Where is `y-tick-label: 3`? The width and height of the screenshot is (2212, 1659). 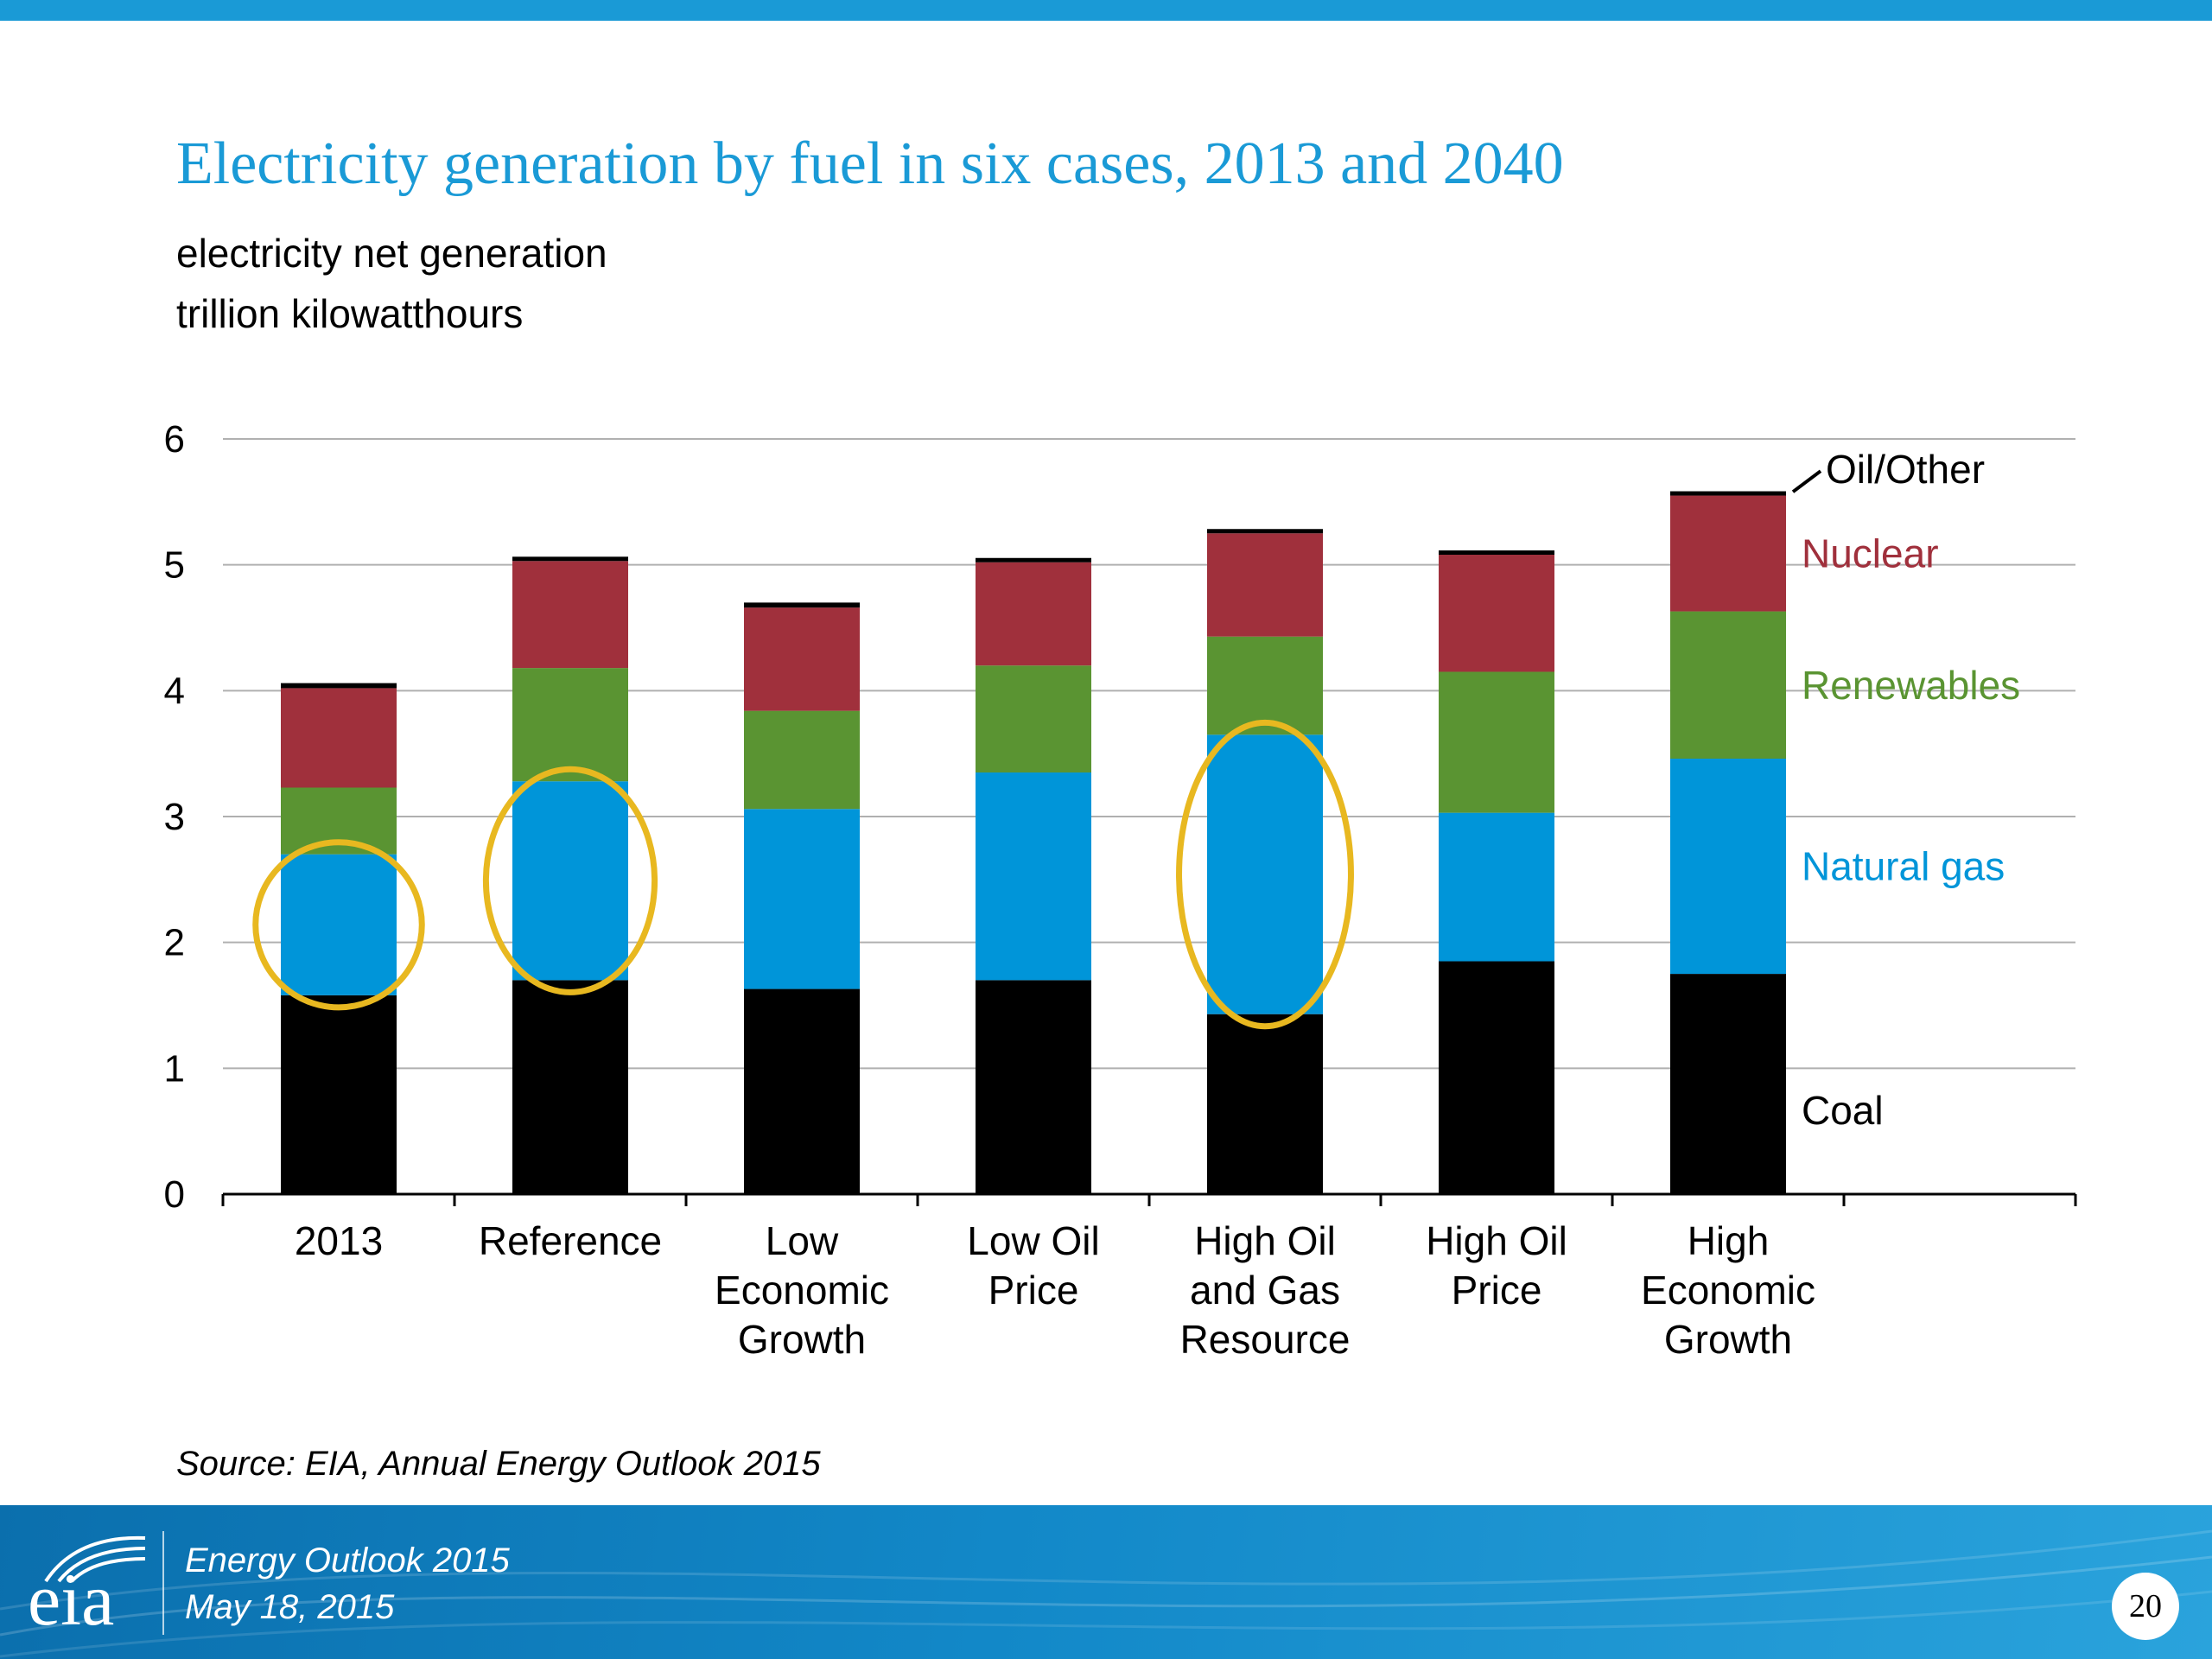 y-tick-label: 3 is located at coordinates (174, 817).